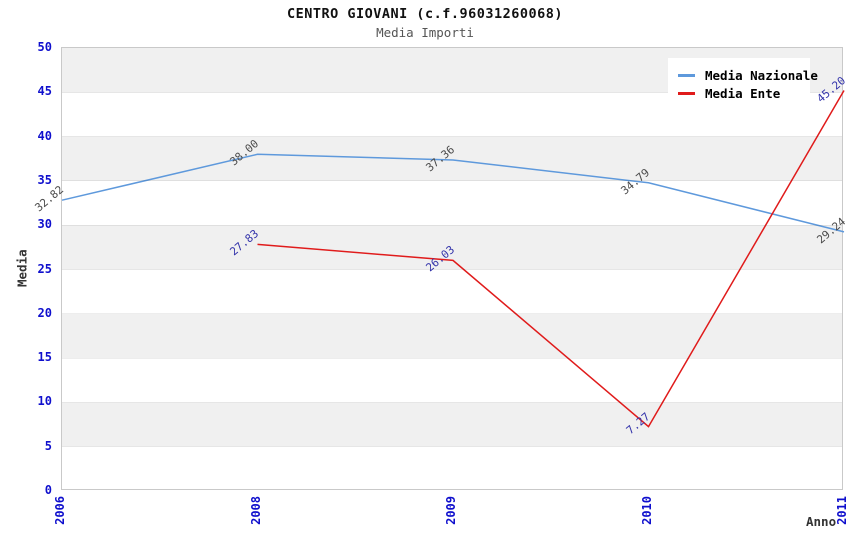 The height and width of the screenshot is (550, 850). I want to click on x-tick-label: 2009, so click(451, 510).